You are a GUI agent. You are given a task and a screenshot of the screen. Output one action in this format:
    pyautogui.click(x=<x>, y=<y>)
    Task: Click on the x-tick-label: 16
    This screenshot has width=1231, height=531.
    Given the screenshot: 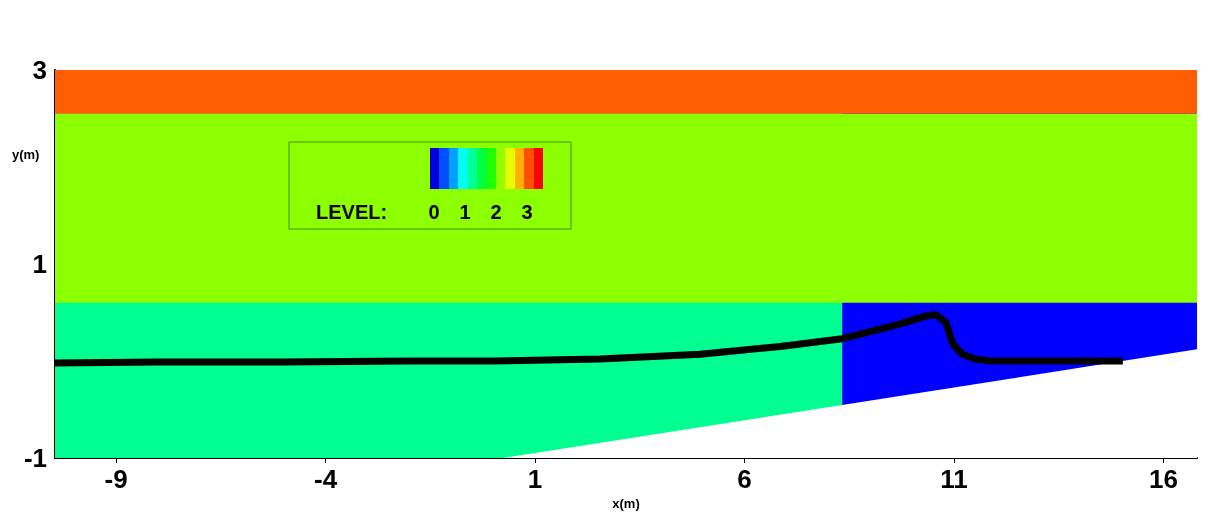 What is the action you would take?
    pyautogui.click(x=1163, y=479)
    